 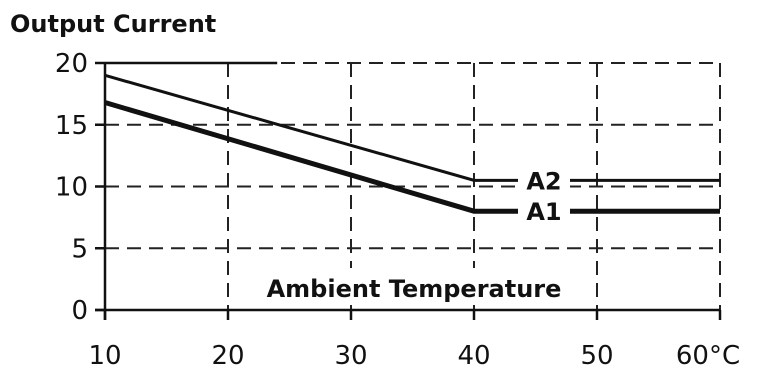 I want to click on y-tick-label: 5, so click(x=79, y=249).